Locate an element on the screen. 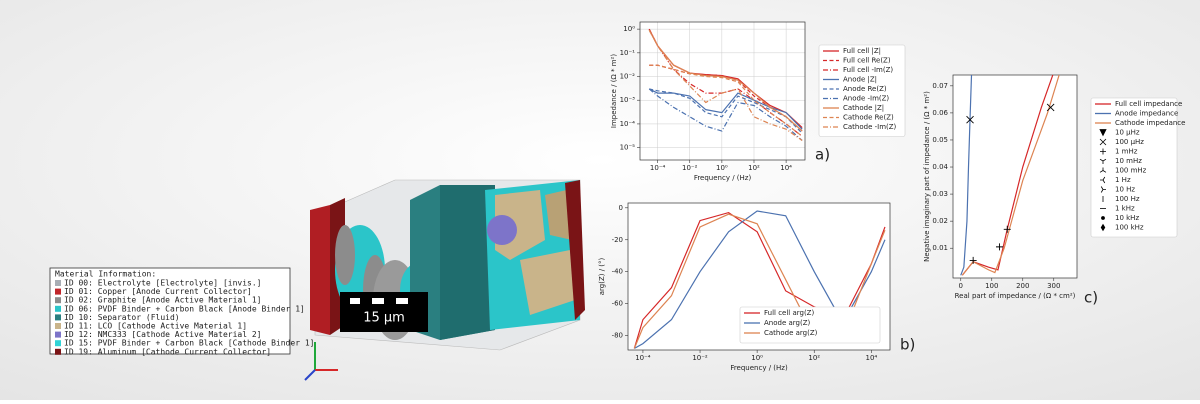  material-info-box is located at coordinates (170, 311).